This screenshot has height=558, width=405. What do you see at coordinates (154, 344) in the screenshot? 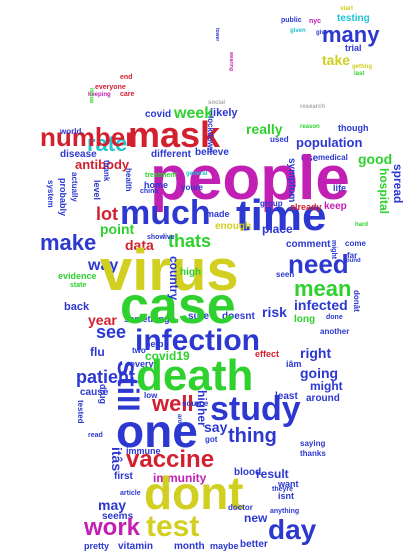
I see `word-help: help` at bounding box center [154, 344].